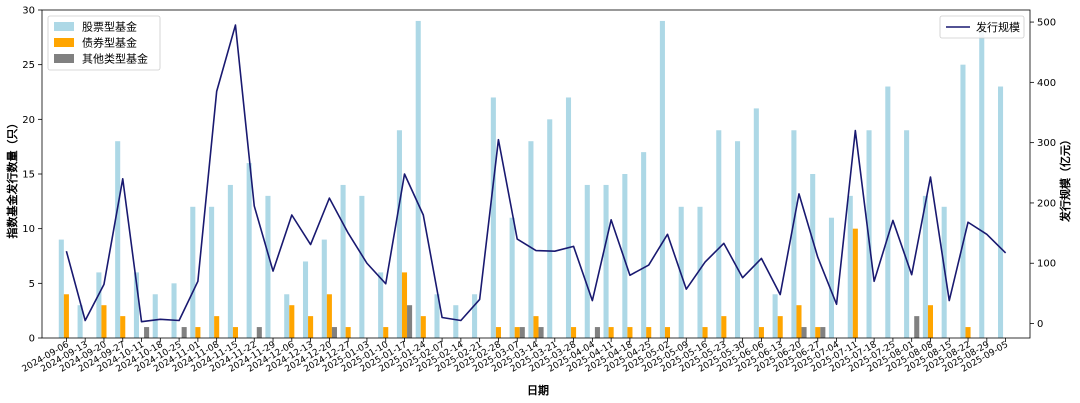 The height and width of the screenshot is (403, 1080). I want to click on y2-tick-label: 400, so click(1046, 83).